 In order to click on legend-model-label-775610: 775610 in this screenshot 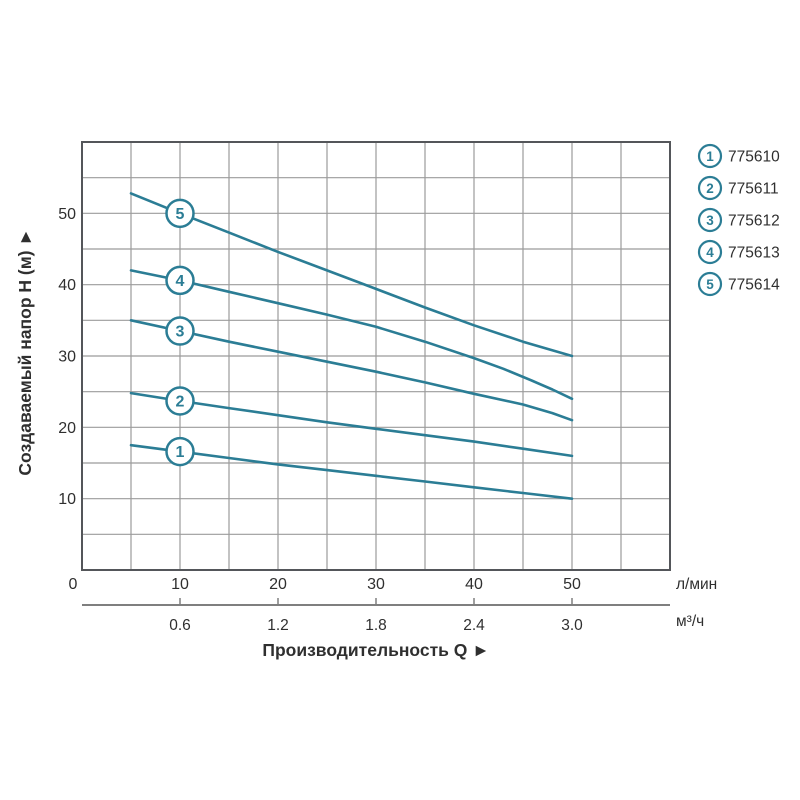, I will do `click(754, 157)`.